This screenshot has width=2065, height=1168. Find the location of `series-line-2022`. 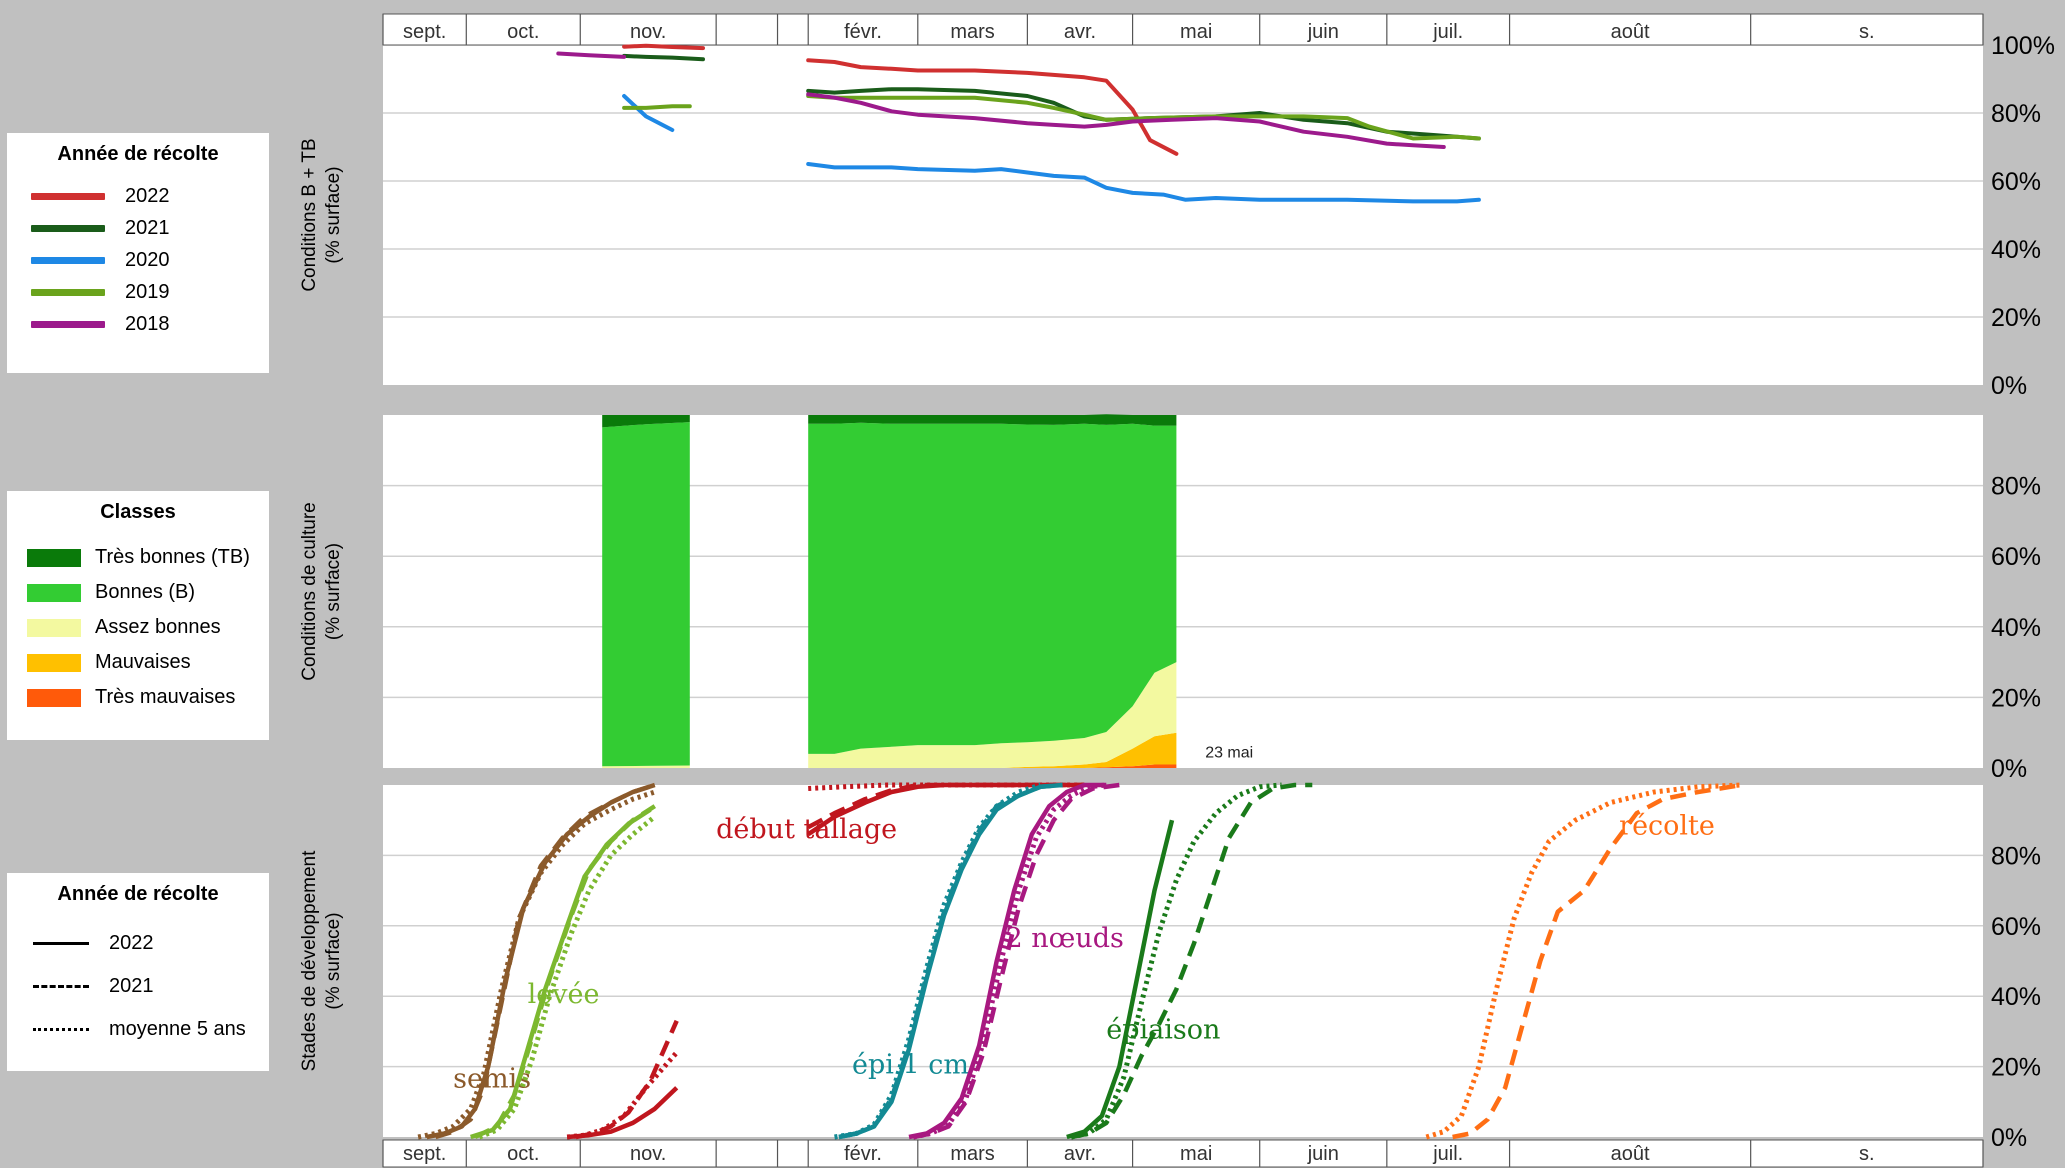

series-line-2022 is located at coordinates (663, 47).